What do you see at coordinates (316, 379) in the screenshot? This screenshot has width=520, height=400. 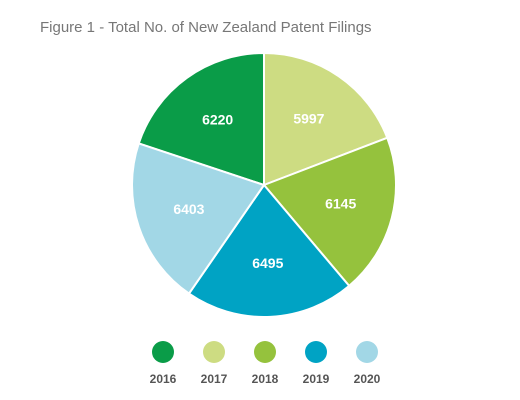 I see `legend-label: 2019` at bounding box center [316, 379].